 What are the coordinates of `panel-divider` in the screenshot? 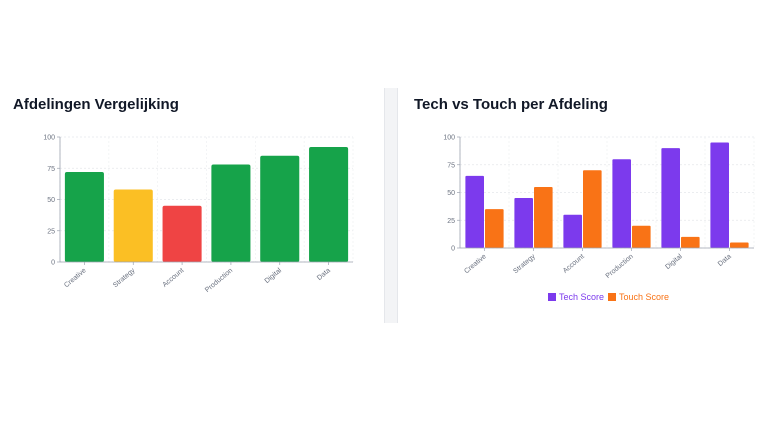 It's located at (391, 205).